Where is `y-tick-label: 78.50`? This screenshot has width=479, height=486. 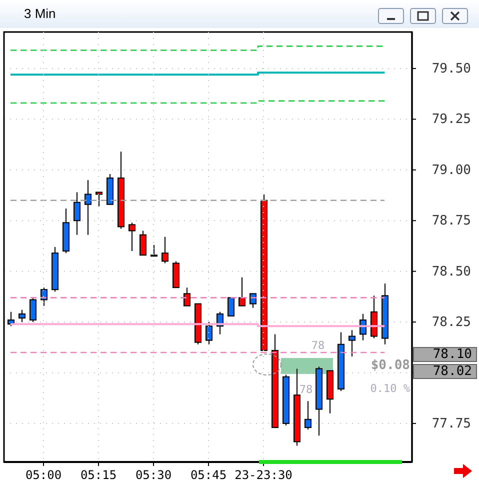
y-tick-label: 78.50 is located at coordinates (451, 272).